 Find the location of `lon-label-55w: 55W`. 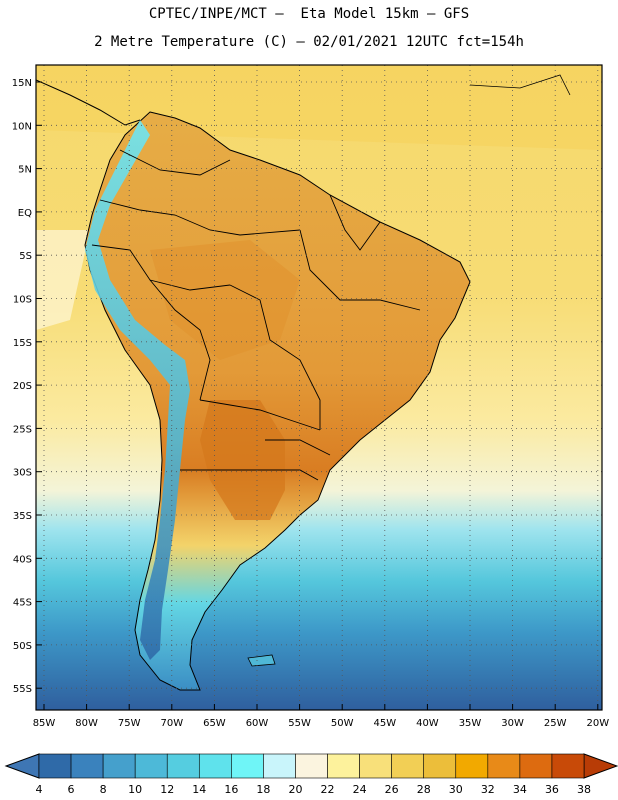

lon-label-55w: 55W is located at coordinates (299, 723).